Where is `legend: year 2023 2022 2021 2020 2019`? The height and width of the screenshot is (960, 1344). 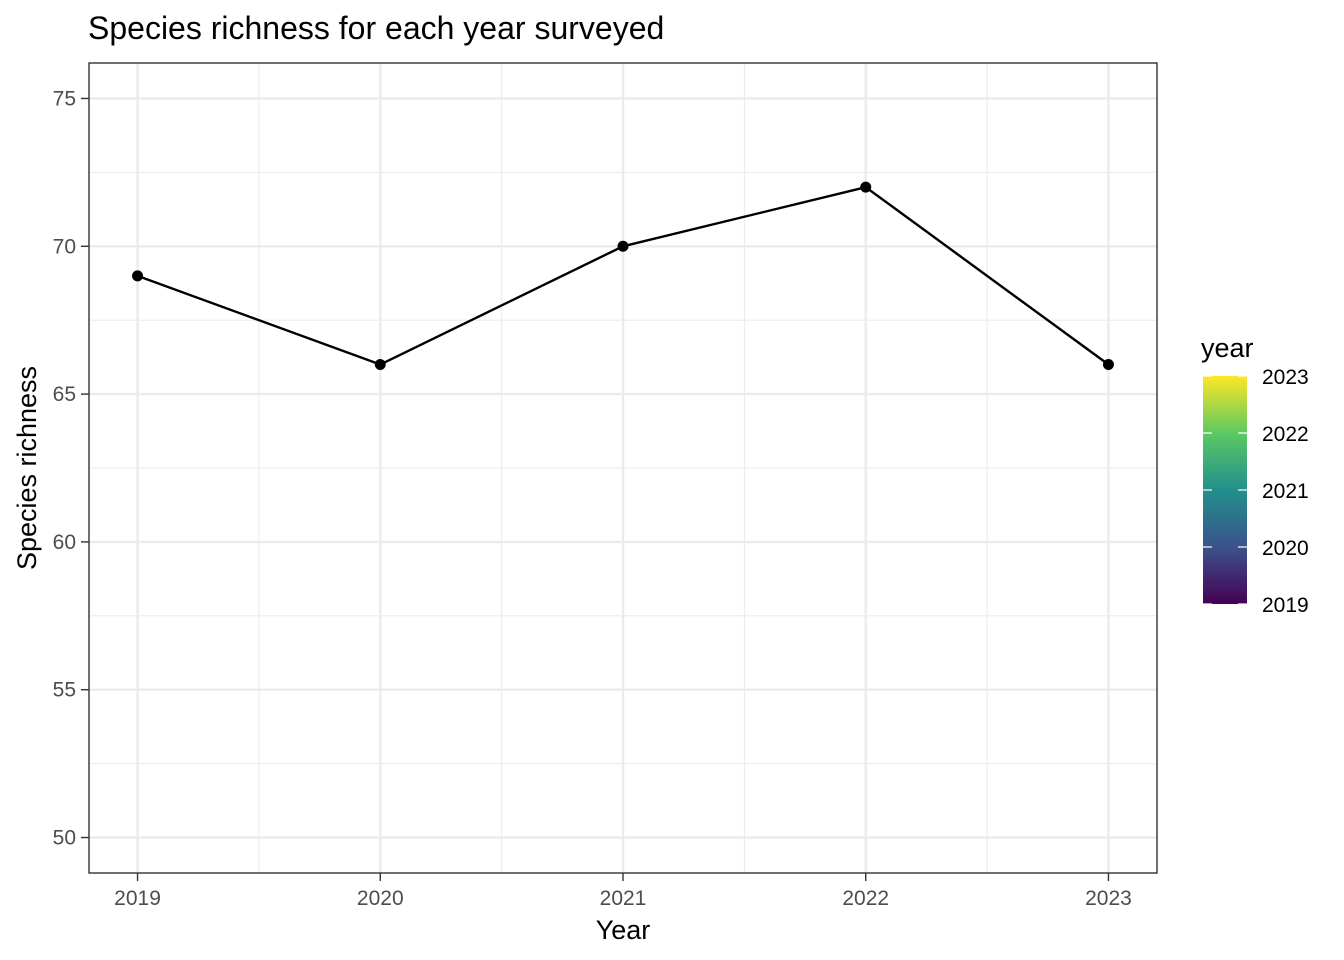
legend: year 2023 2022 2021 2020 2019 is located at coordinates (1255, 475).